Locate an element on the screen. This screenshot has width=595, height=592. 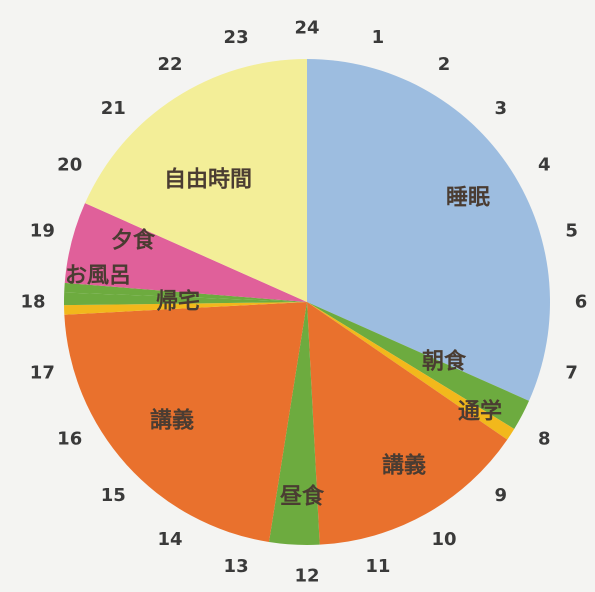
hour-tick-label: 22 is located at coordinates (169, 64).